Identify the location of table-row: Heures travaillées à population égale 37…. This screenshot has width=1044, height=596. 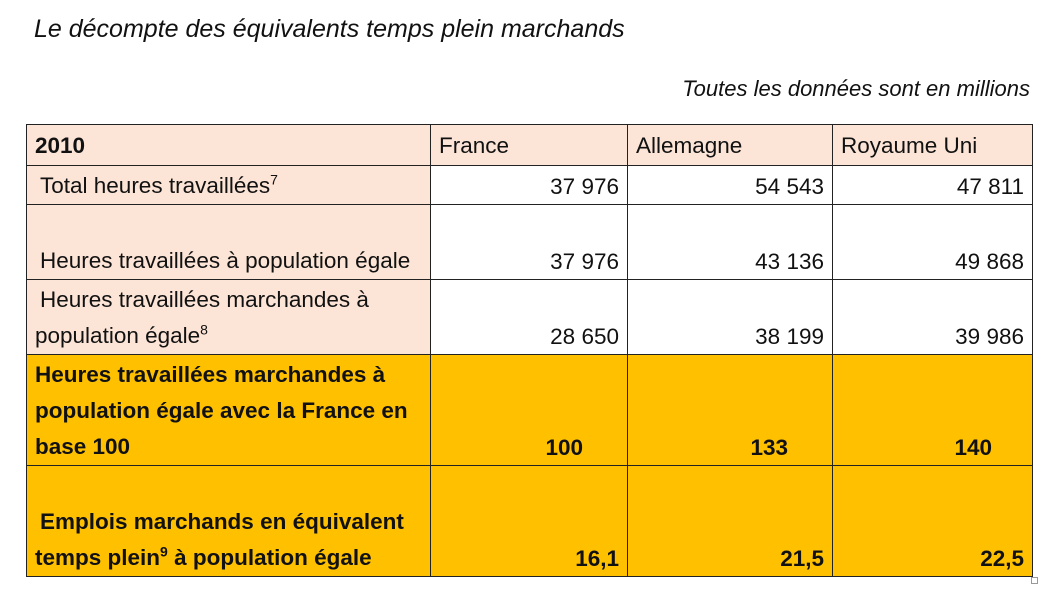
(529, 242).